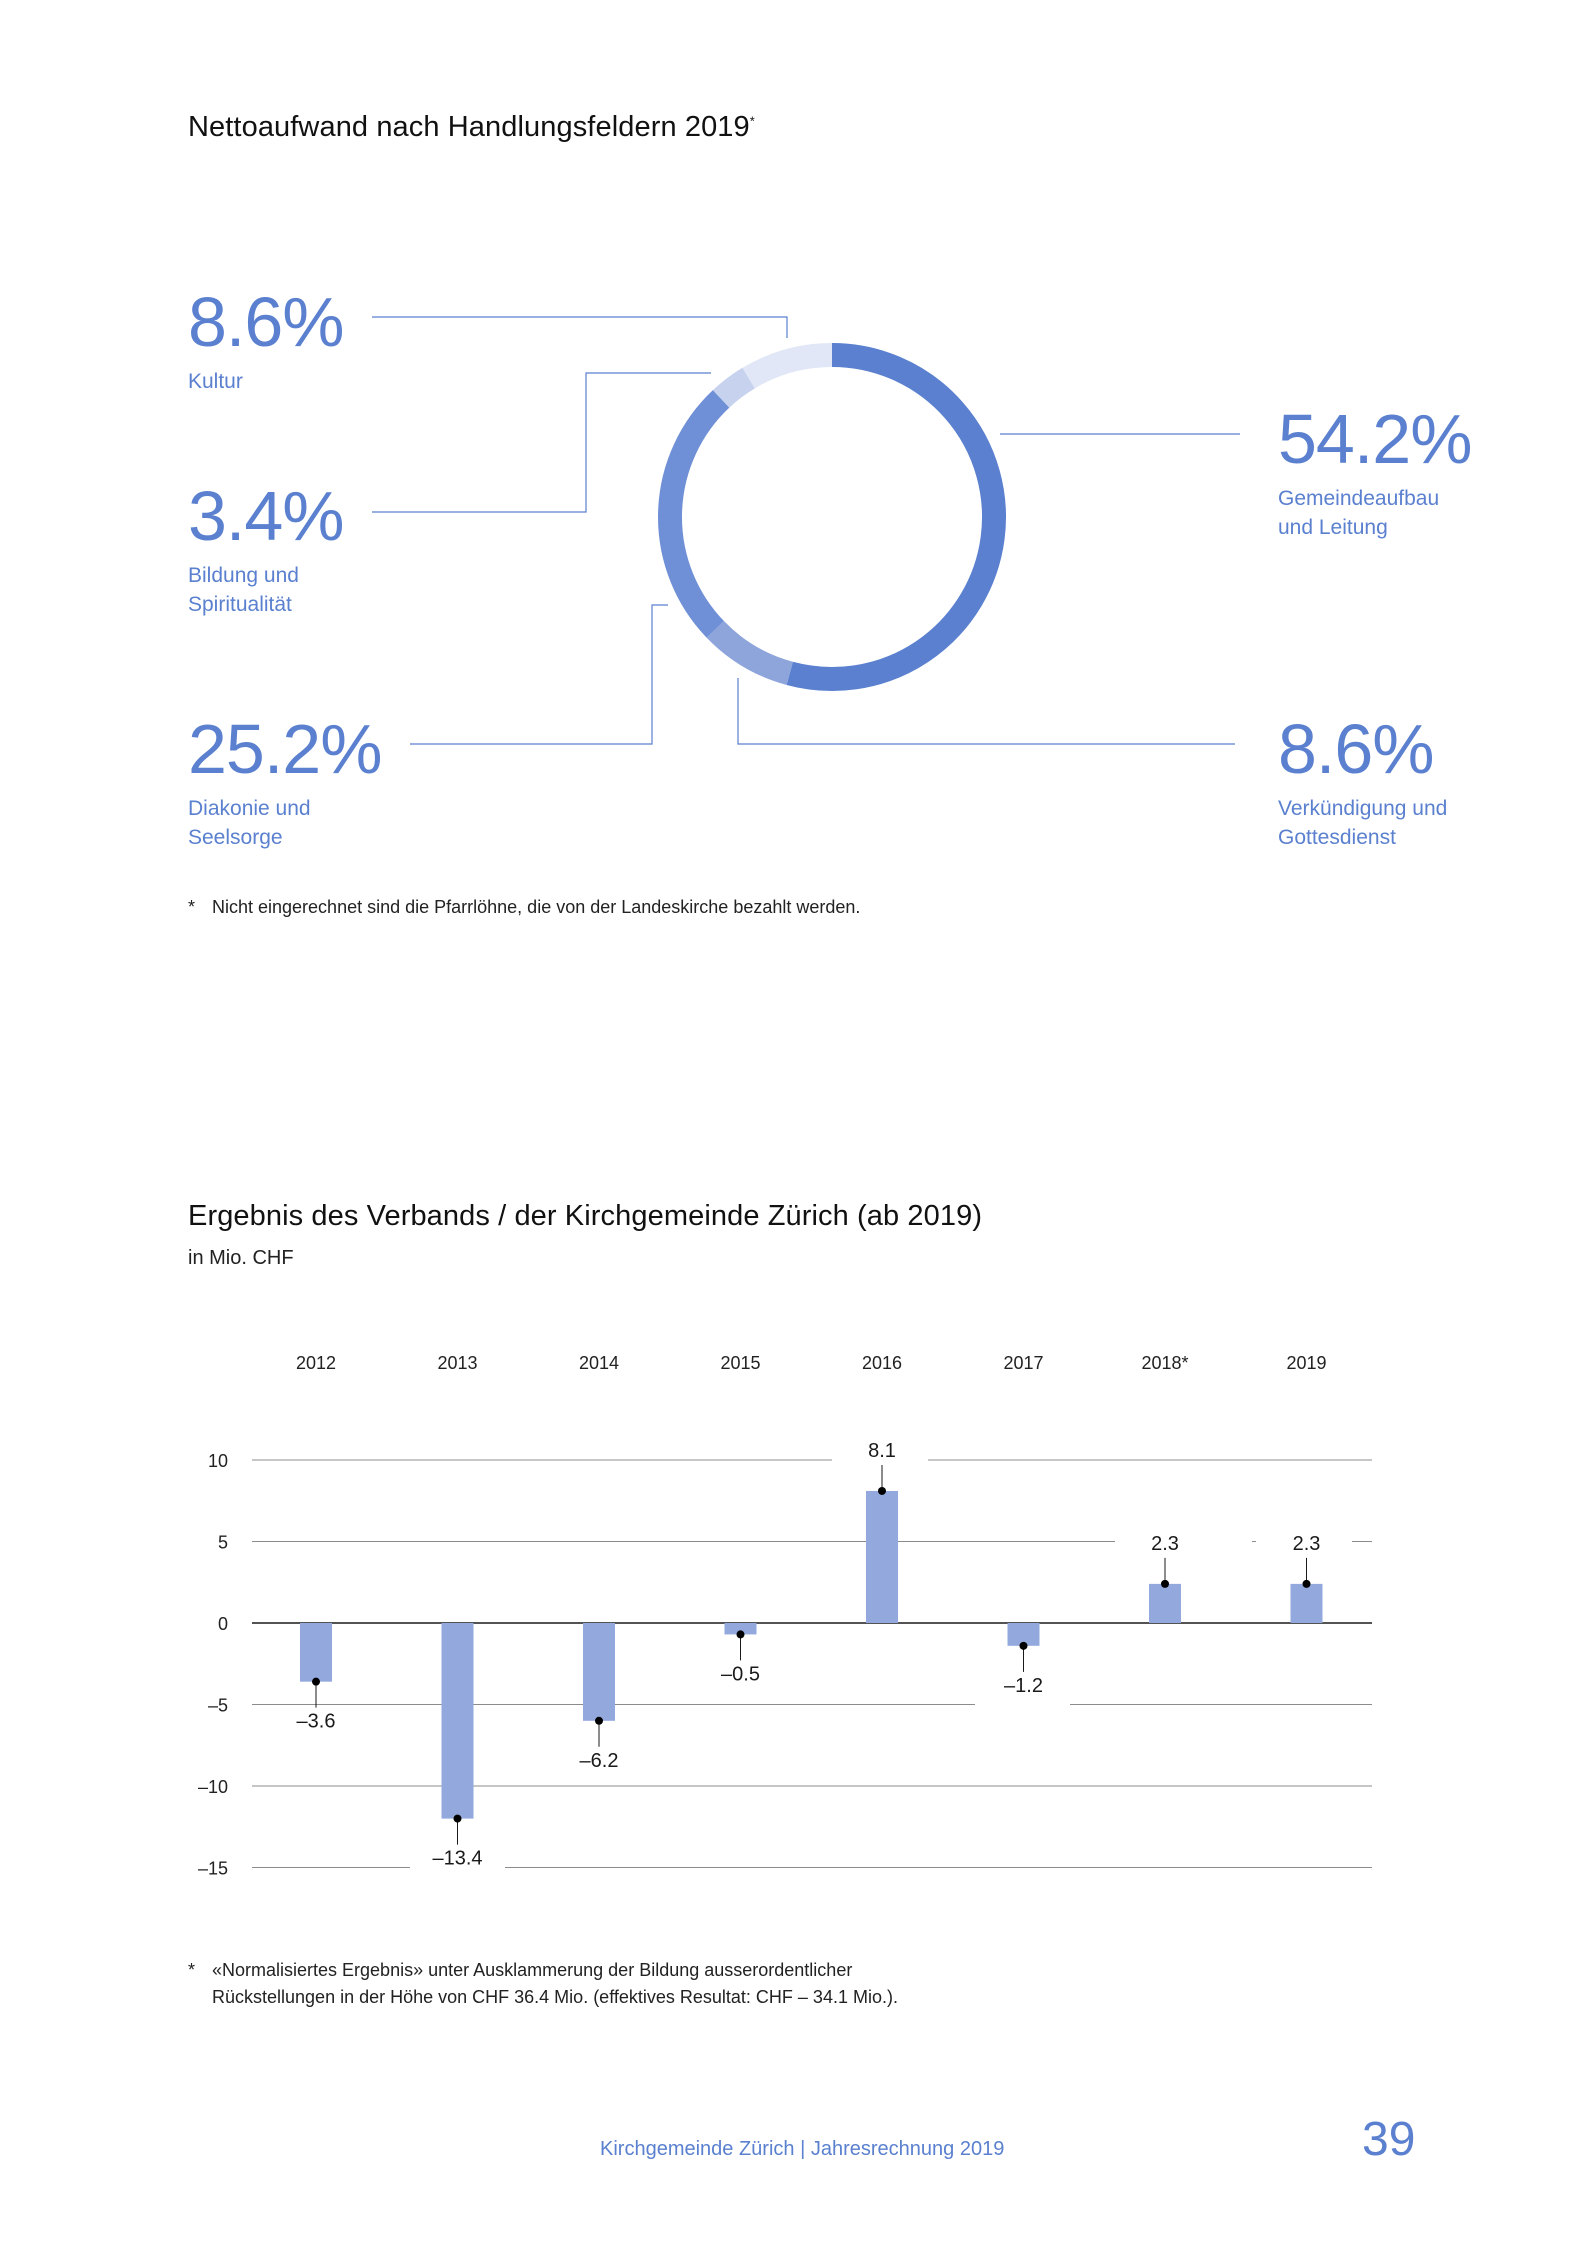 The height and width of the screenshot is (2244, 1575). I want to click on donut-name-gemeindeaufbau-line1: Gemeindeaufbau, so click(1359, 498).